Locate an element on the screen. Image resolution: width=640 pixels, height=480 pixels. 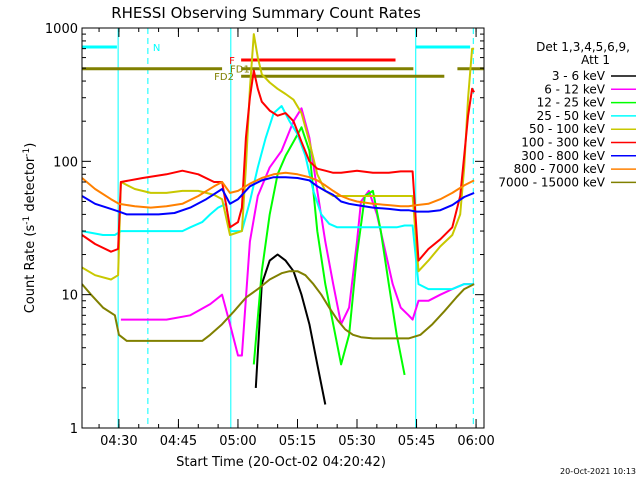
annotation-label: N is located at coordinates (156, 48).